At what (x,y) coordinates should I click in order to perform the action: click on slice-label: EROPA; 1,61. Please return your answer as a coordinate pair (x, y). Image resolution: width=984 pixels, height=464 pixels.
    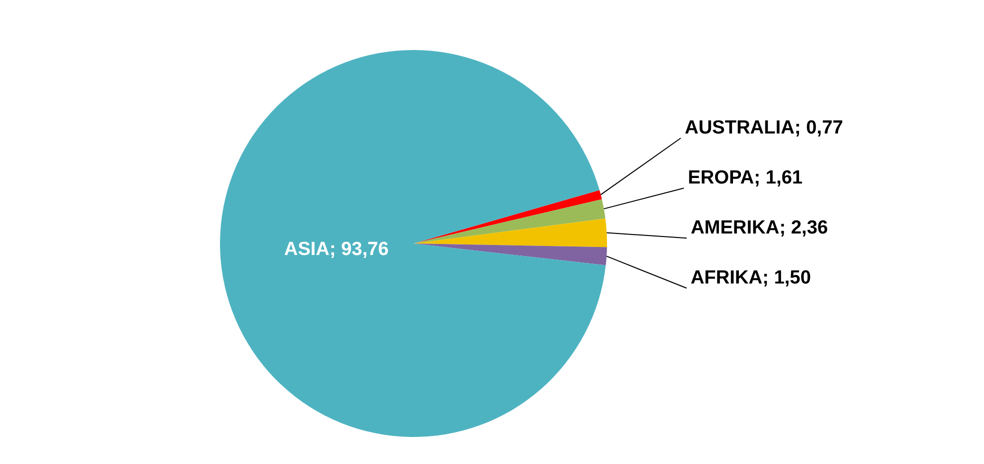
    Looking at the image, I should click on (746, 177).